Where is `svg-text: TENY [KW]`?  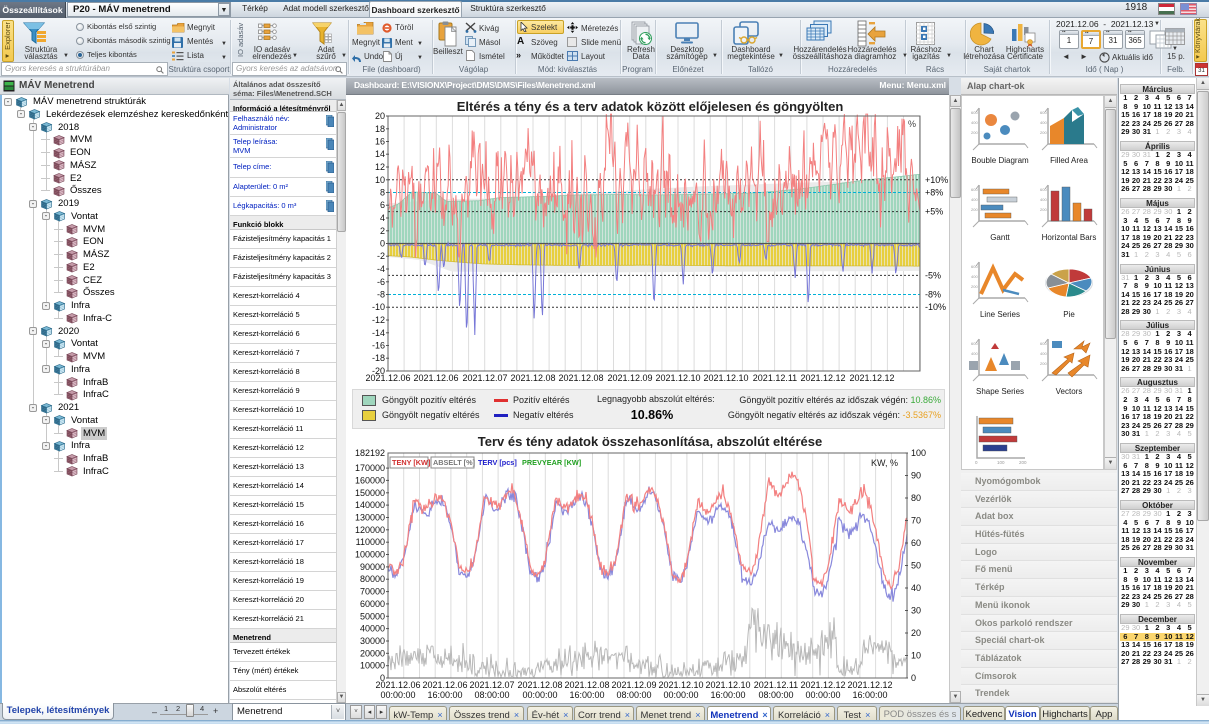 svg-text: TENY [KW] is located at coordinates (411, 462).